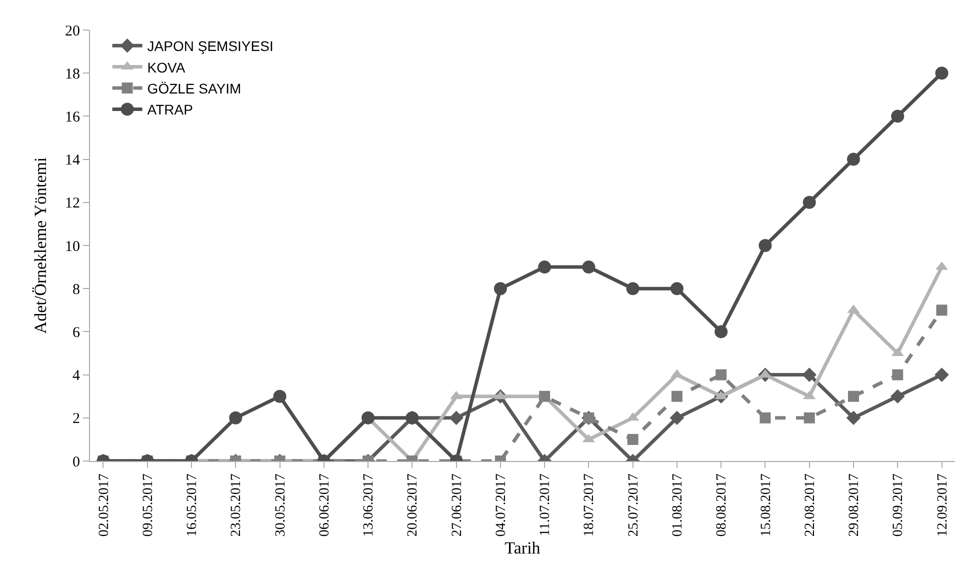 This screenshot has width=975, height=571. Describe the element at coordinates (194, 88) in the screenshot. I see `legend-label: GÖZLE SAYIM` at that location.